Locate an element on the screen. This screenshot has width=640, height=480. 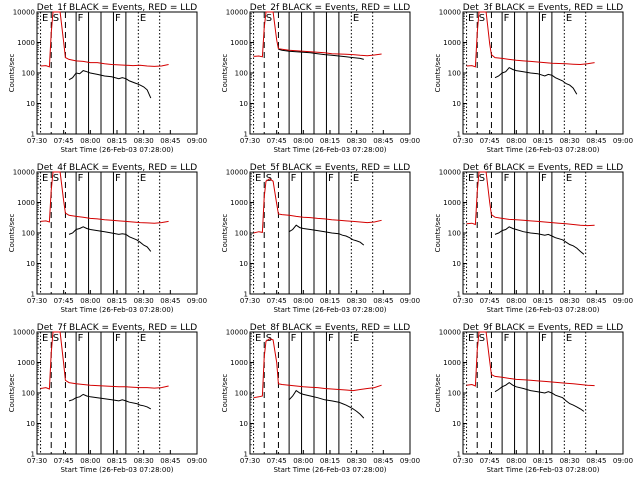
chart-title: Det_9f BLACK = Events, RED = LLD is located at coordinates (543, 328).